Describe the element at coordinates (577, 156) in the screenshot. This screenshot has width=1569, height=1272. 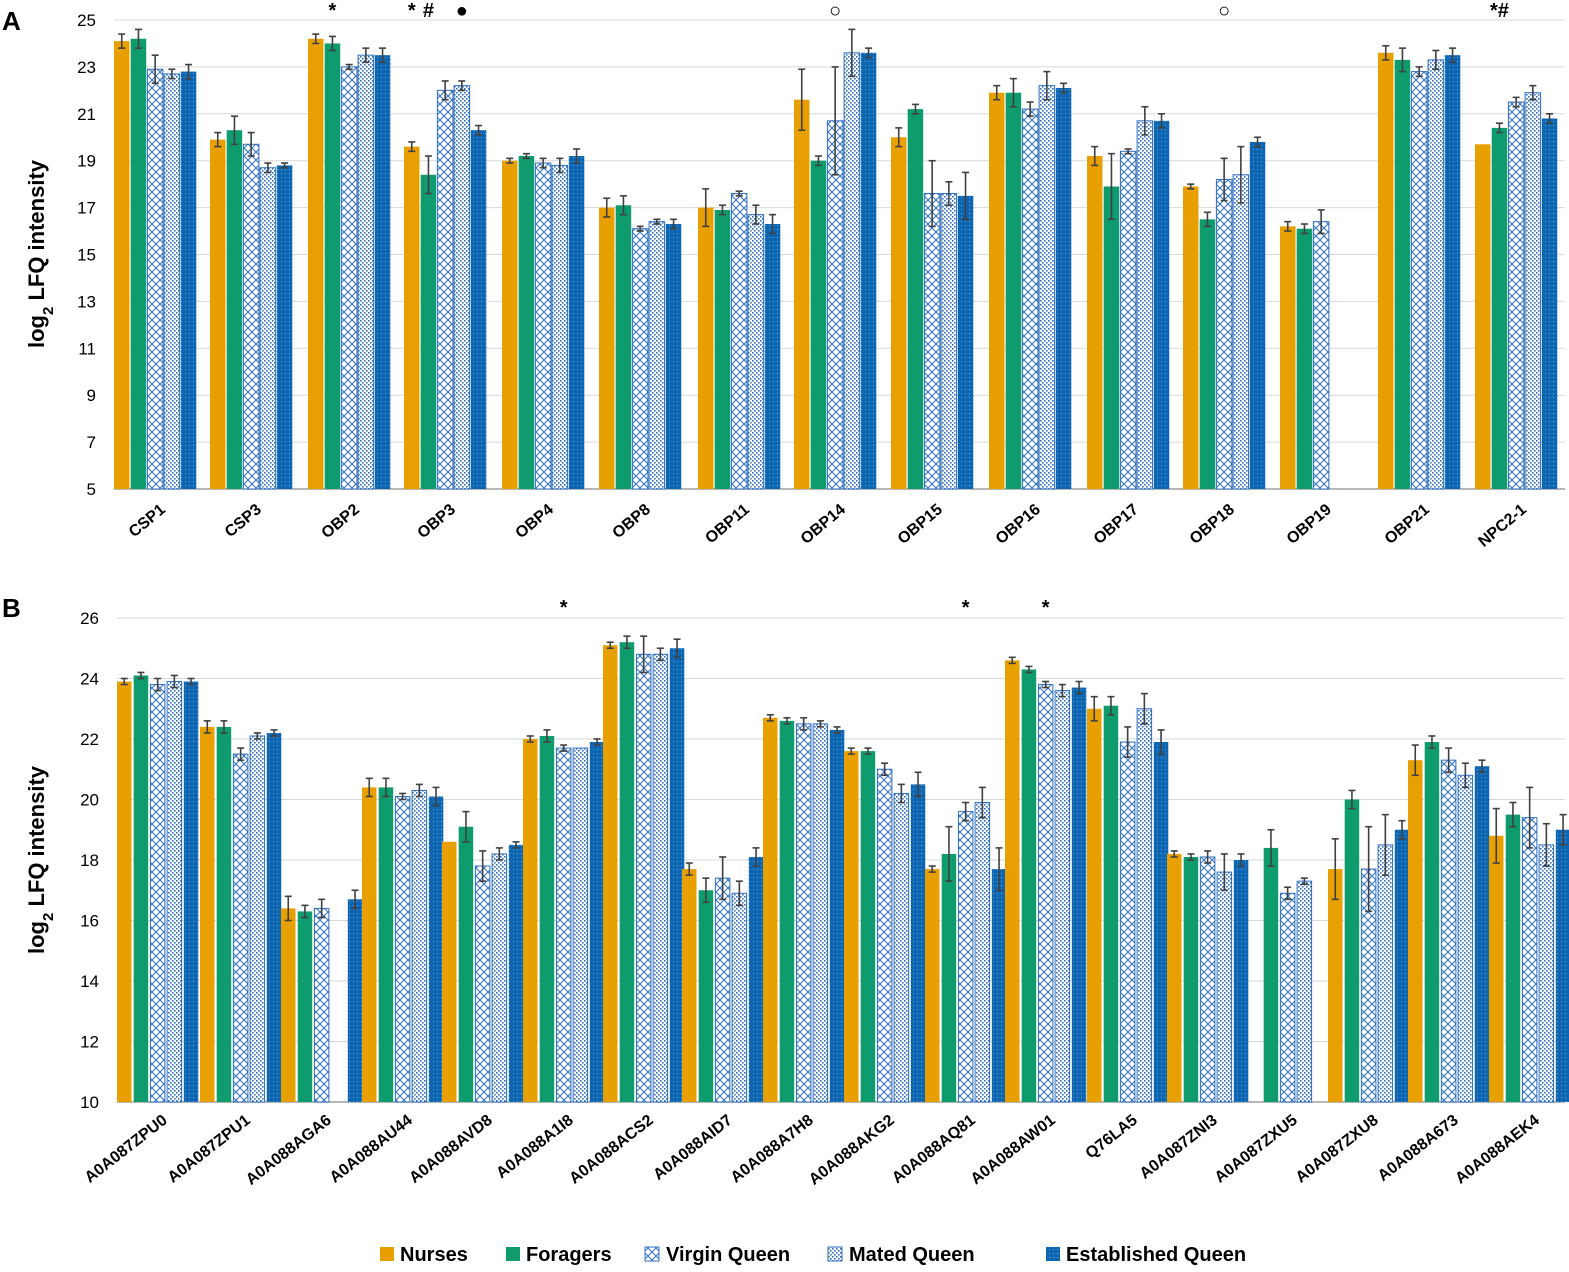
I see `panel-a-errorbar-obp4-established-queen` at that location.